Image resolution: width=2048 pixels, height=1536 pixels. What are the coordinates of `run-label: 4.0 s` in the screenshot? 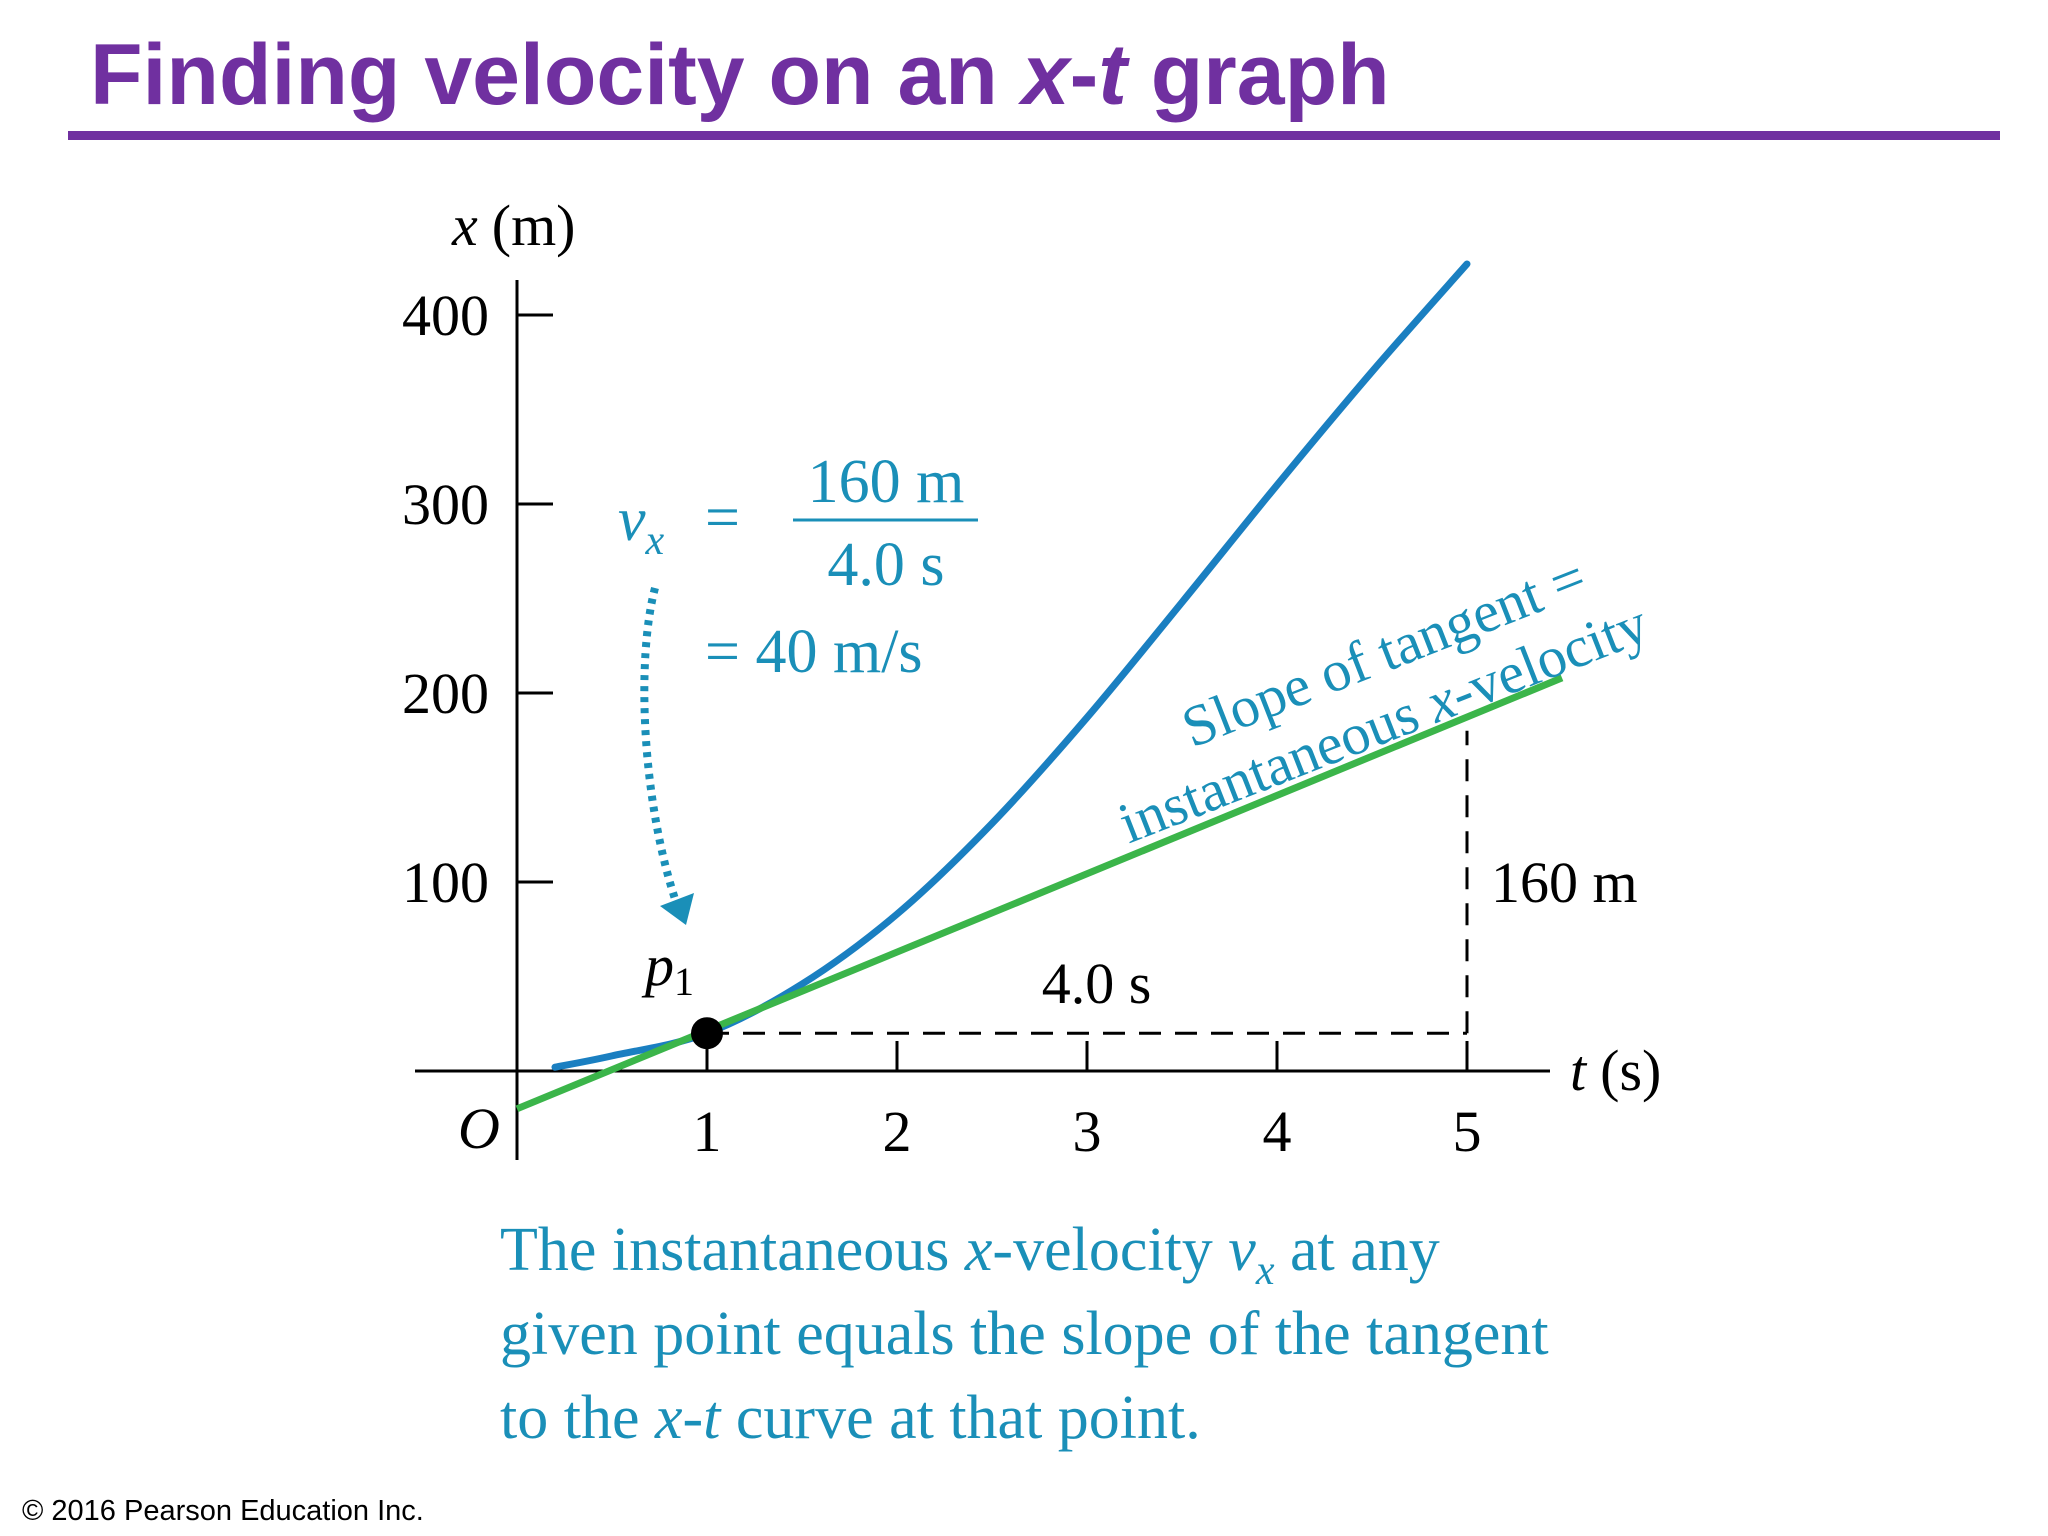 It's located at (1097, 983).